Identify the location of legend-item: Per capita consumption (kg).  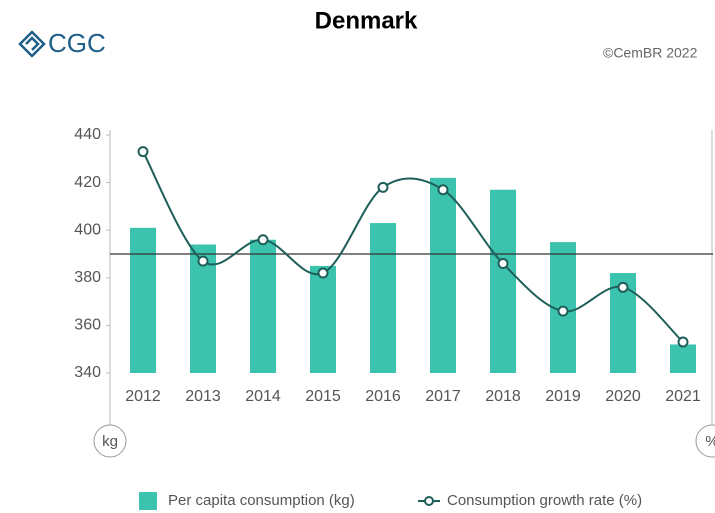
(247, 501).